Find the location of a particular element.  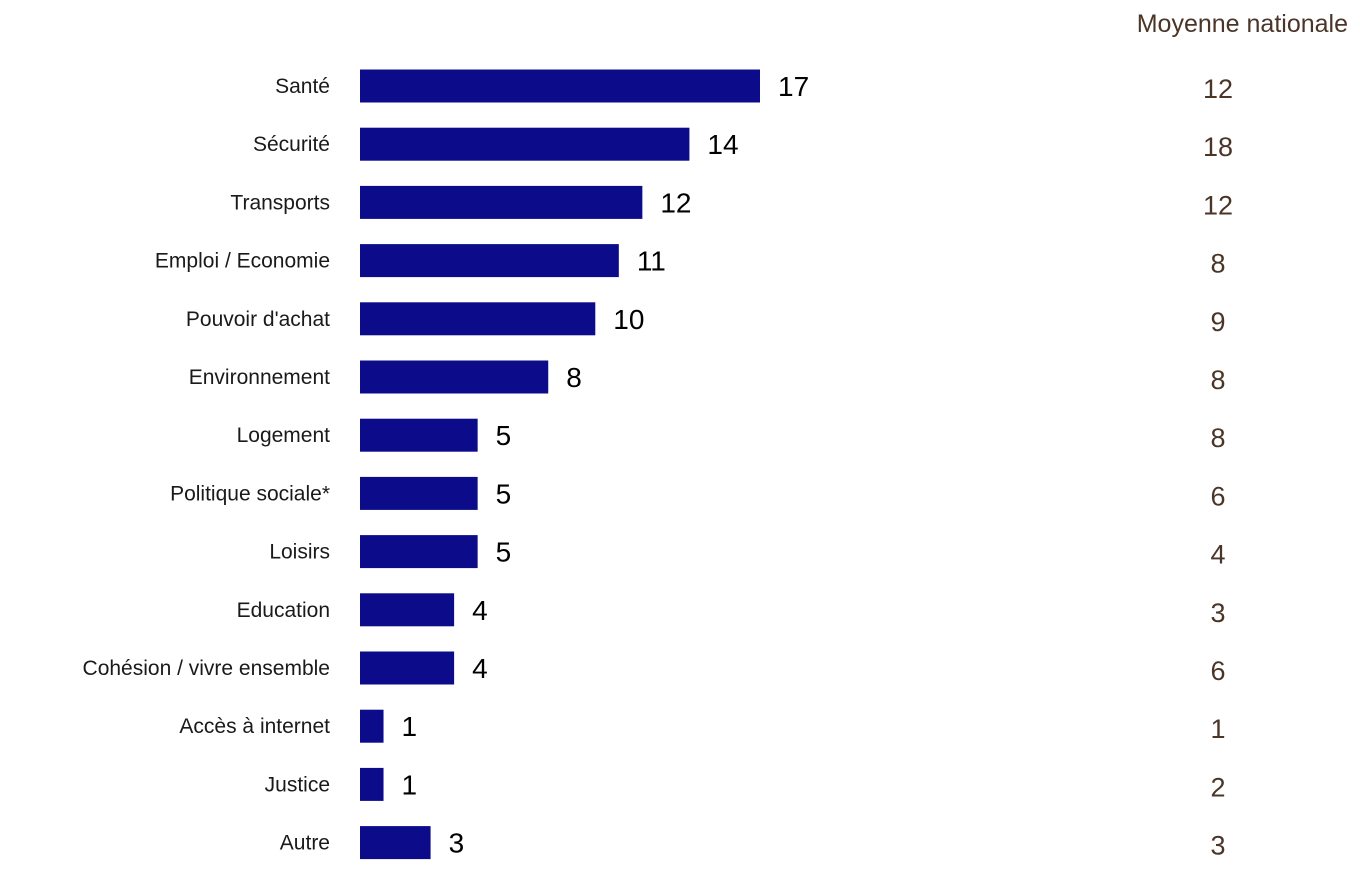

category-label: Environnement is located at coordinates (259, 377).